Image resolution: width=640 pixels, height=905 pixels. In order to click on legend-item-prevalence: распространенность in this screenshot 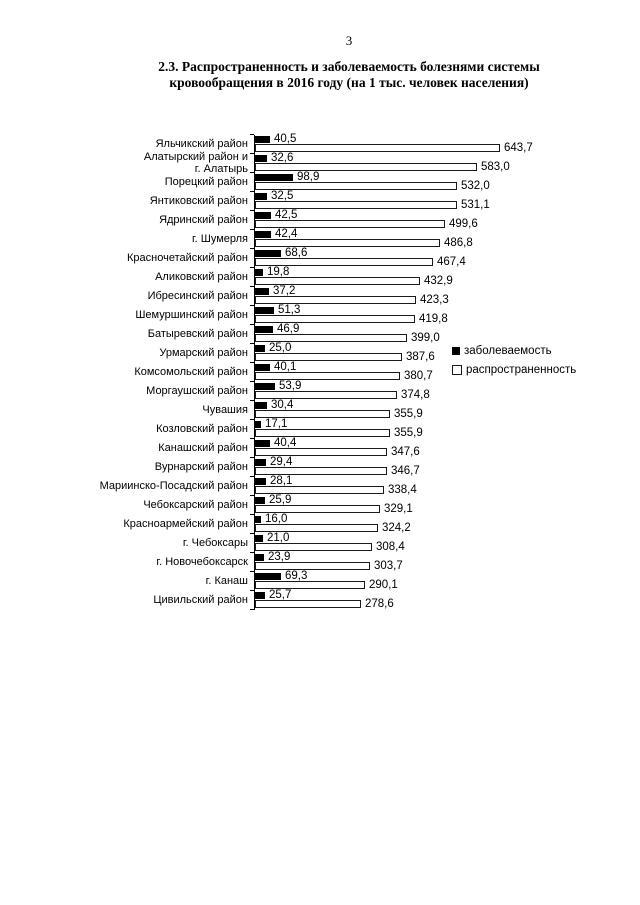, I will do `click(514, 370)`.